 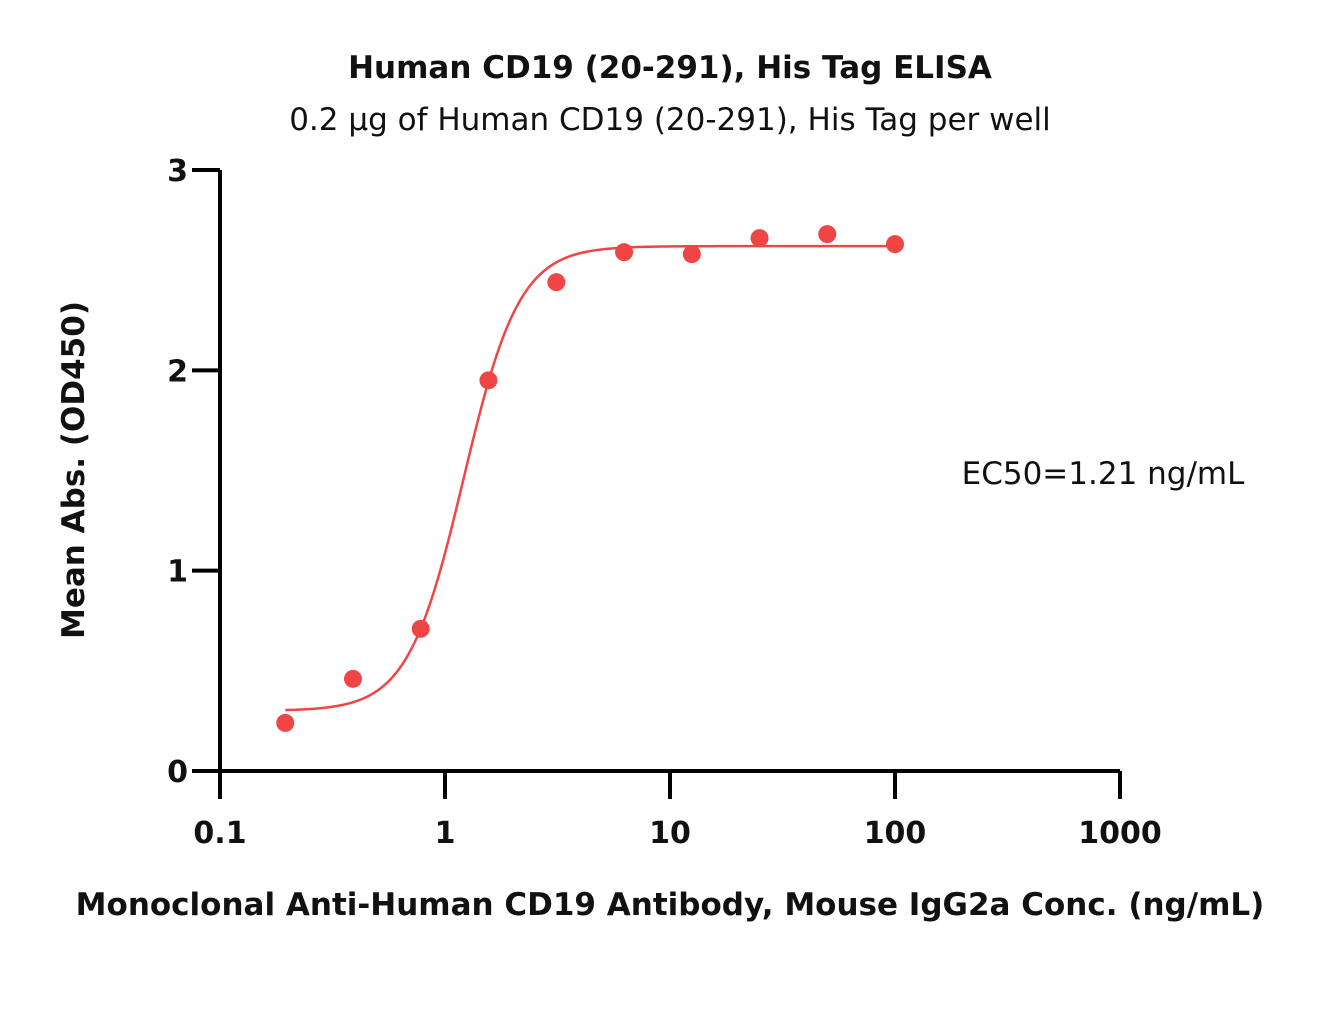 What do you see at coordinates (177, 772) in the screenshot?
I see `y-tick-label: 0` at bounding box center [177, 772].